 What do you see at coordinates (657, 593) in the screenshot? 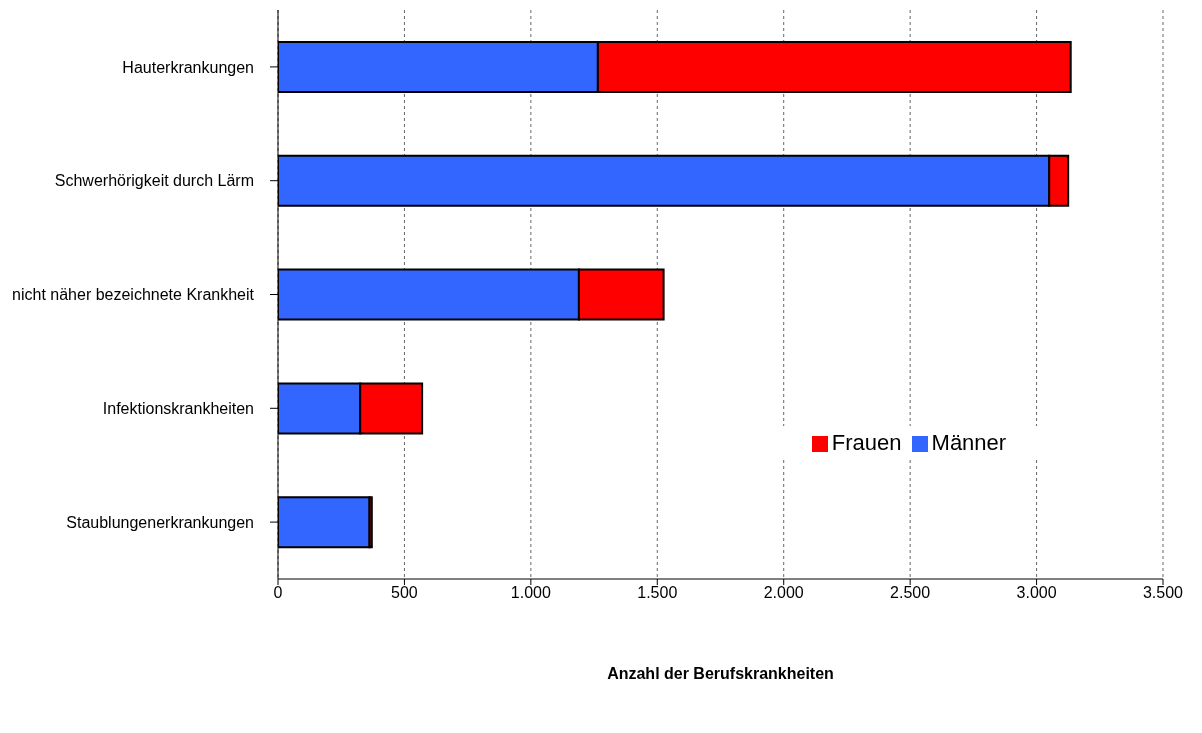
I see `x-tick-label: 1.500` at bounding box center [657, 593].